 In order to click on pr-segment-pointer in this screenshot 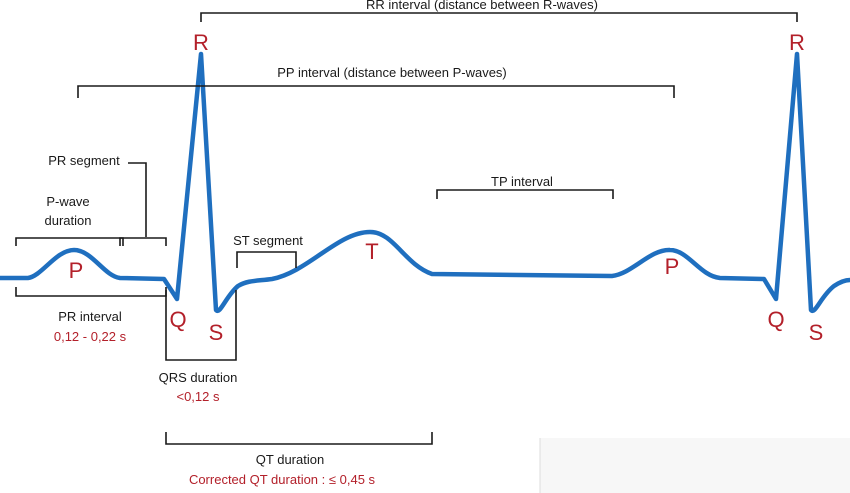, I will do `click(137, 199)`.